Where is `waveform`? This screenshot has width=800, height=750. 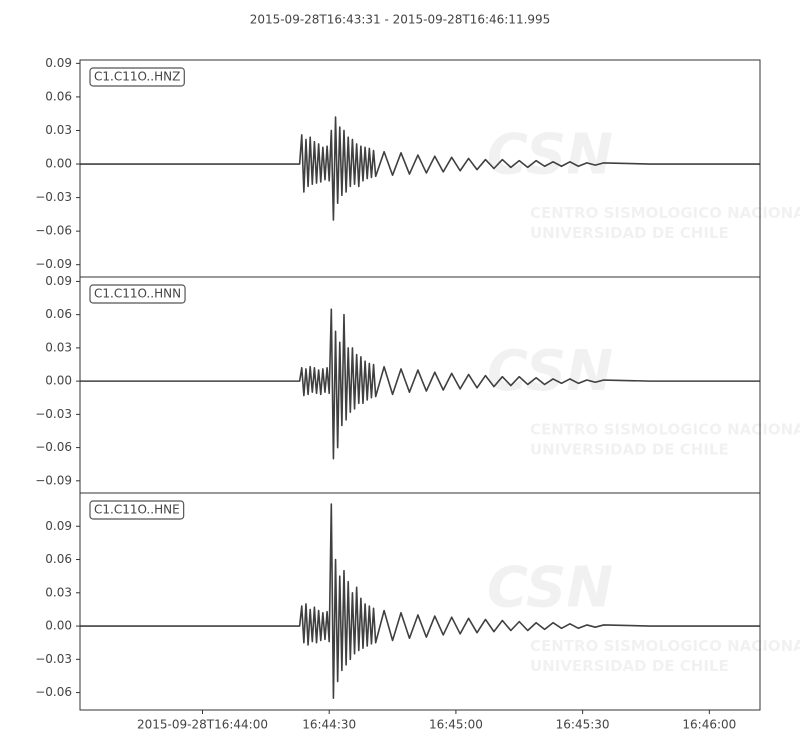
waveform is located at coordinates (420, 168).